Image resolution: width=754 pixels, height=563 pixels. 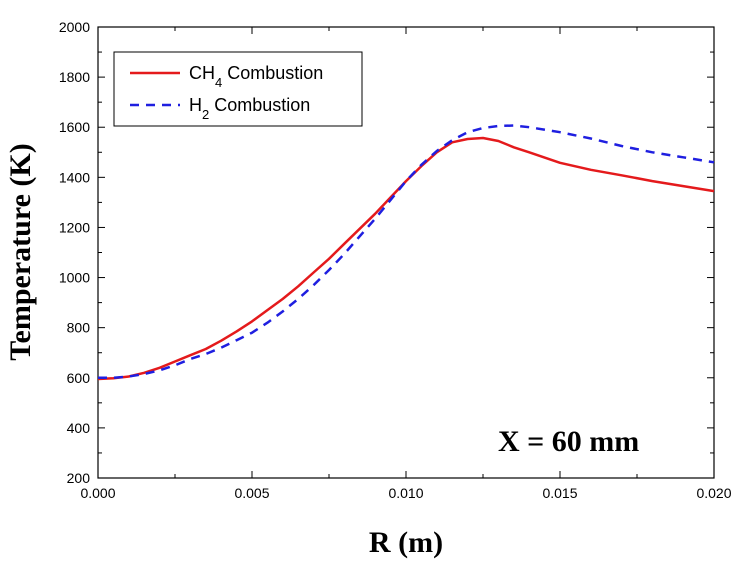 What do you see at coordinates (97, 493) in the screenshot?
I see `x-tick-label: 0.000` at bounding box center [97, 493].